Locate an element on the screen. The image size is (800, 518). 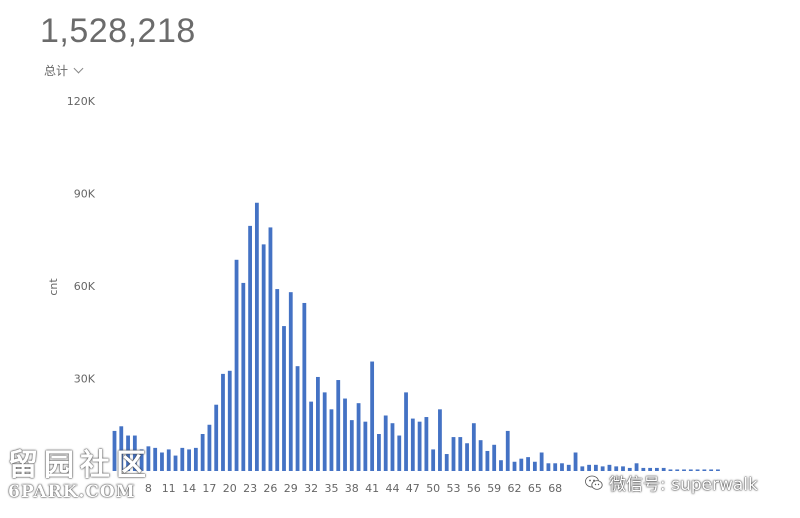
aggregate-selector: 总计 is located at coordinates (64, 70).